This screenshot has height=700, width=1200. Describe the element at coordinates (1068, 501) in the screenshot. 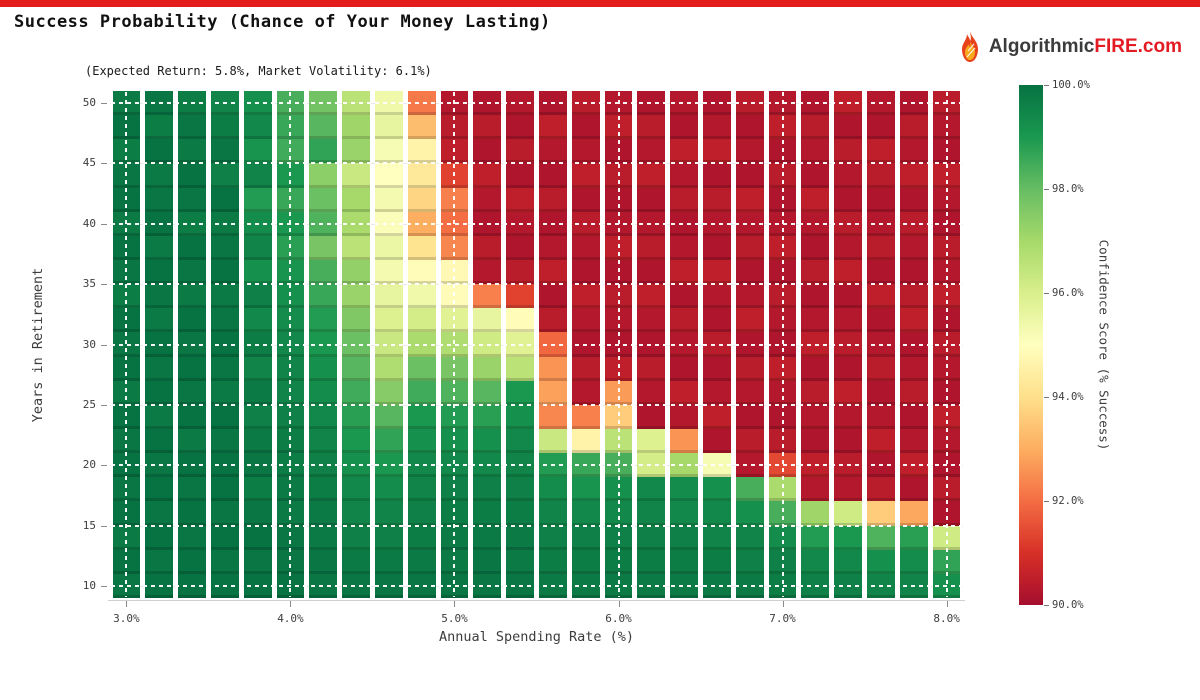

I see `colorbar-tick-label: 92.0%` at that location.